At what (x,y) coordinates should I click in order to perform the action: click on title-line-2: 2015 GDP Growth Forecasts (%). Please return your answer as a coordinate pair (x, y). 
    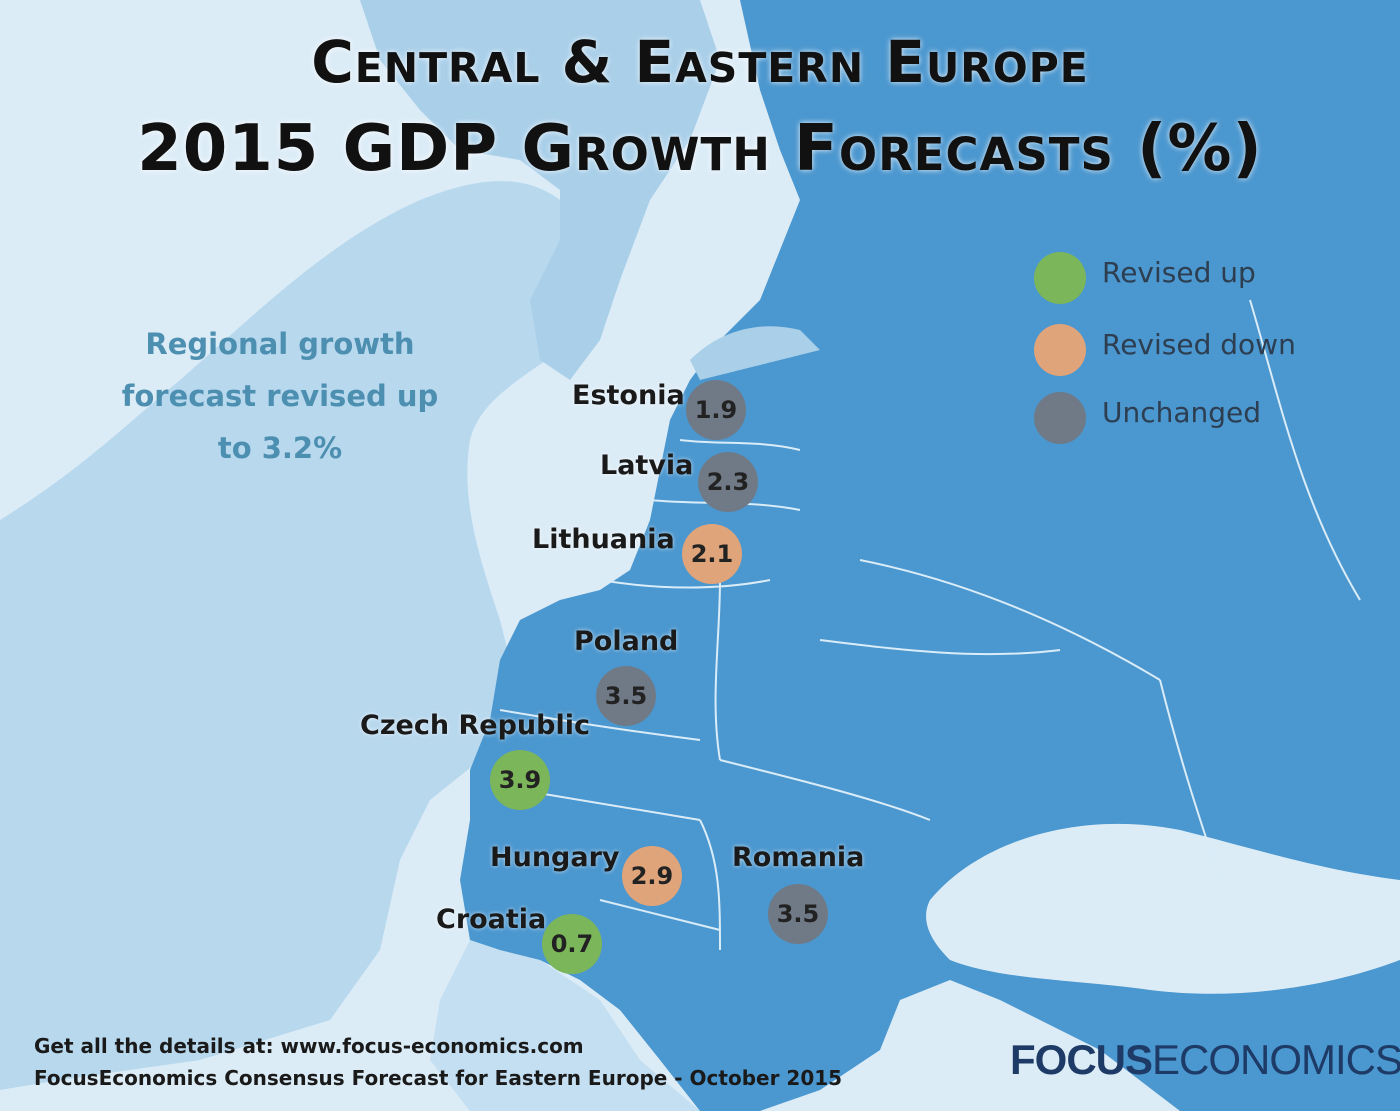
    Looking at the image, I should click on (700, 149).